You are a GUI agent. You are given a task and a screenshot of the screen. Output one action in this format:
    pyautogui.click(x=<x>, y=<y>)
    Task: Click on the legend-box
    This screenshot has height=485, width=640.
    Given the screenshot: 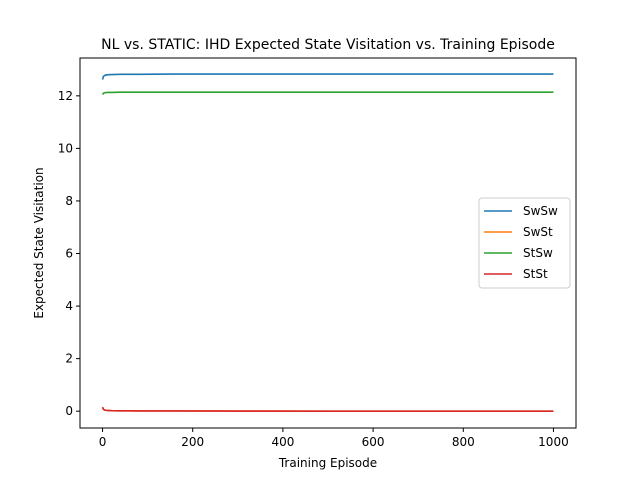 What is the action you would take?
    pyautogui.click(x=524, y=243)
    